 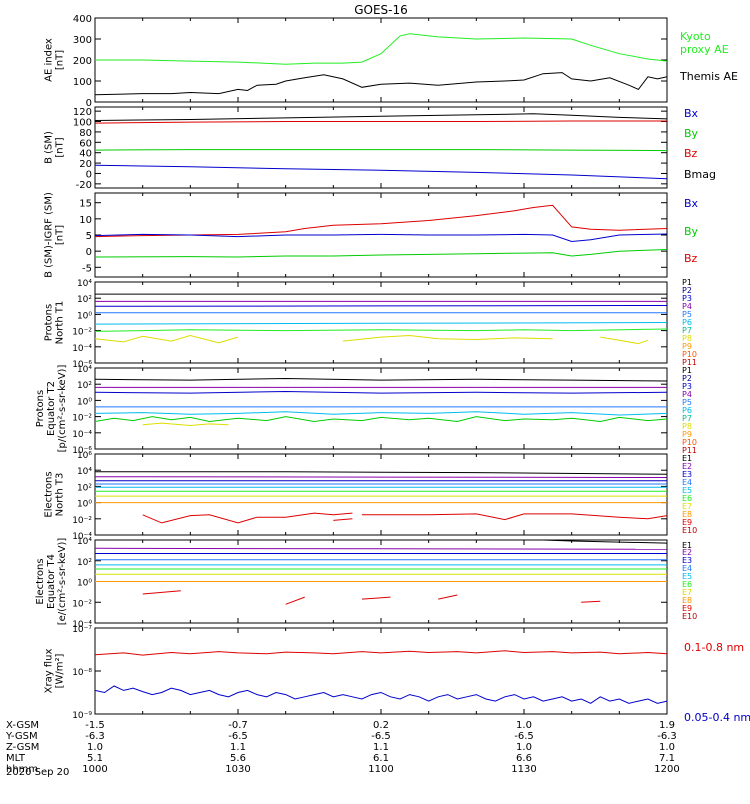 I want to click on y-tick-label: 20, so click(x=85, y=164).